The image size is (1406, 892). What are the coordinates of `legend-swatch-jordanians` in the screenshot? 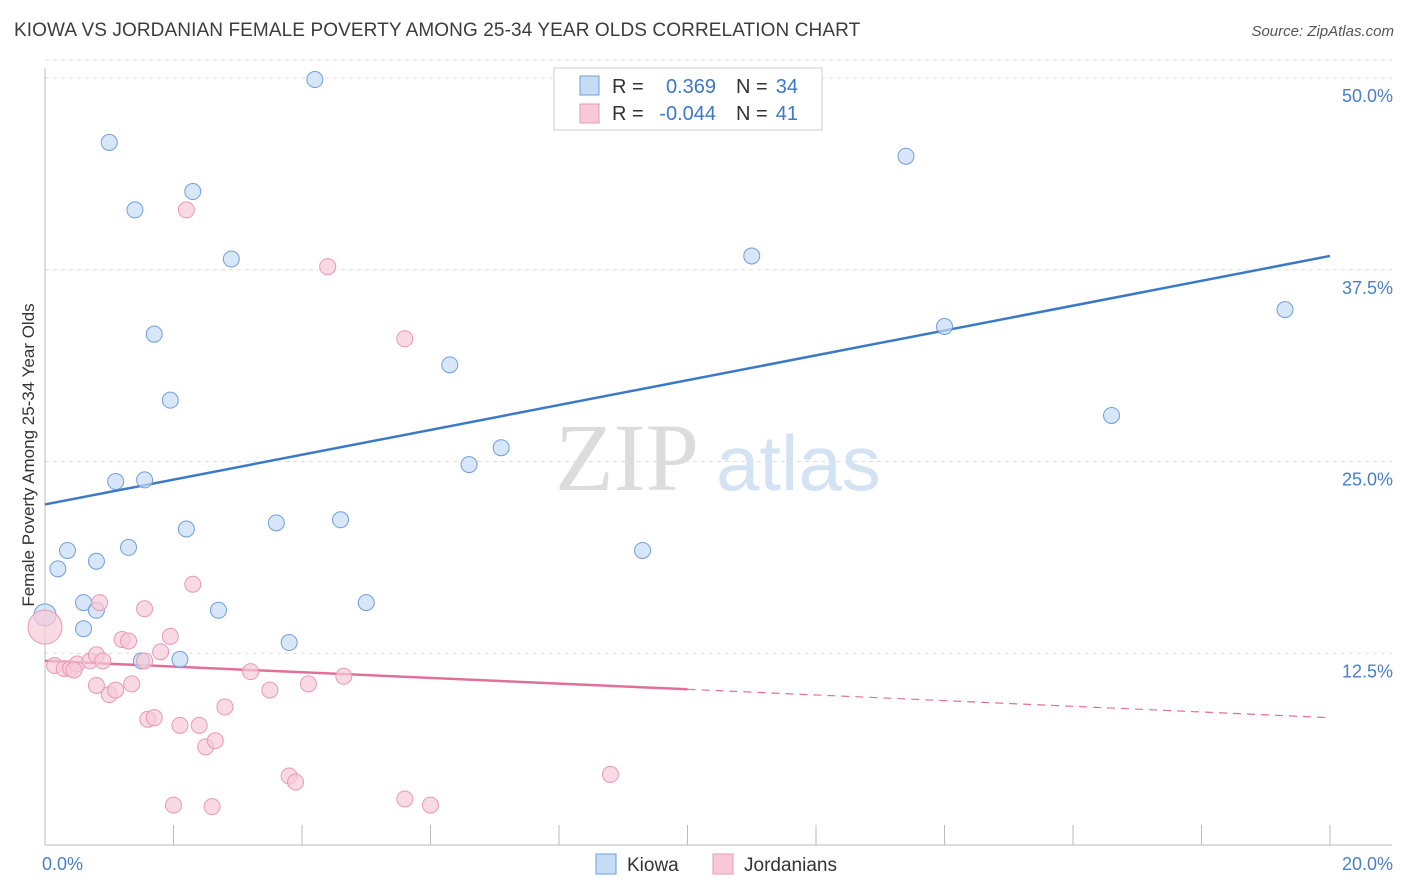 It's located at (589, 113).